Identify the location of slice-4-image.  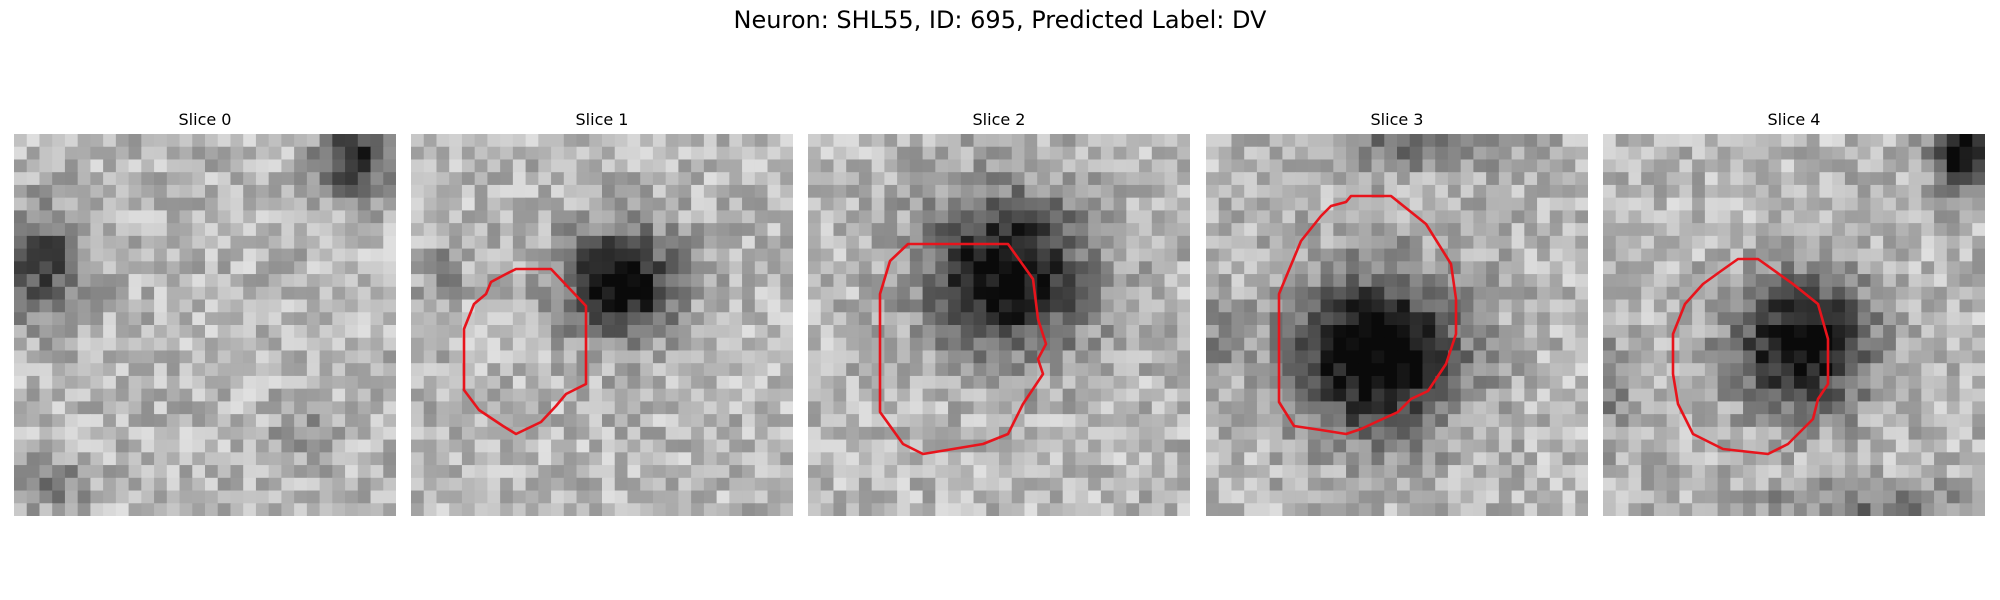
(1794, 325).